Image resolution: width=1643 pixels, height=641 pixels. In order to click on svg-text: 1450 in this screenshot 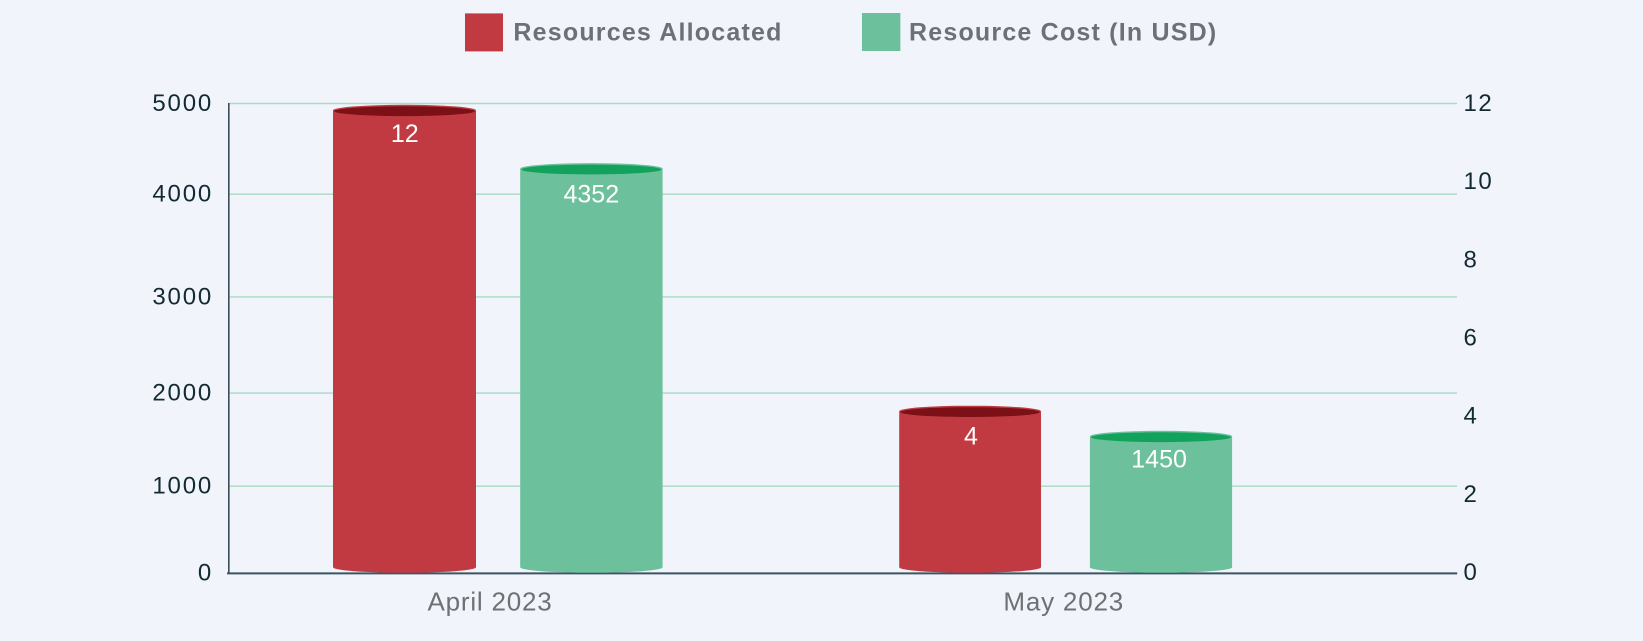, I will do `click(1159, 460)`.